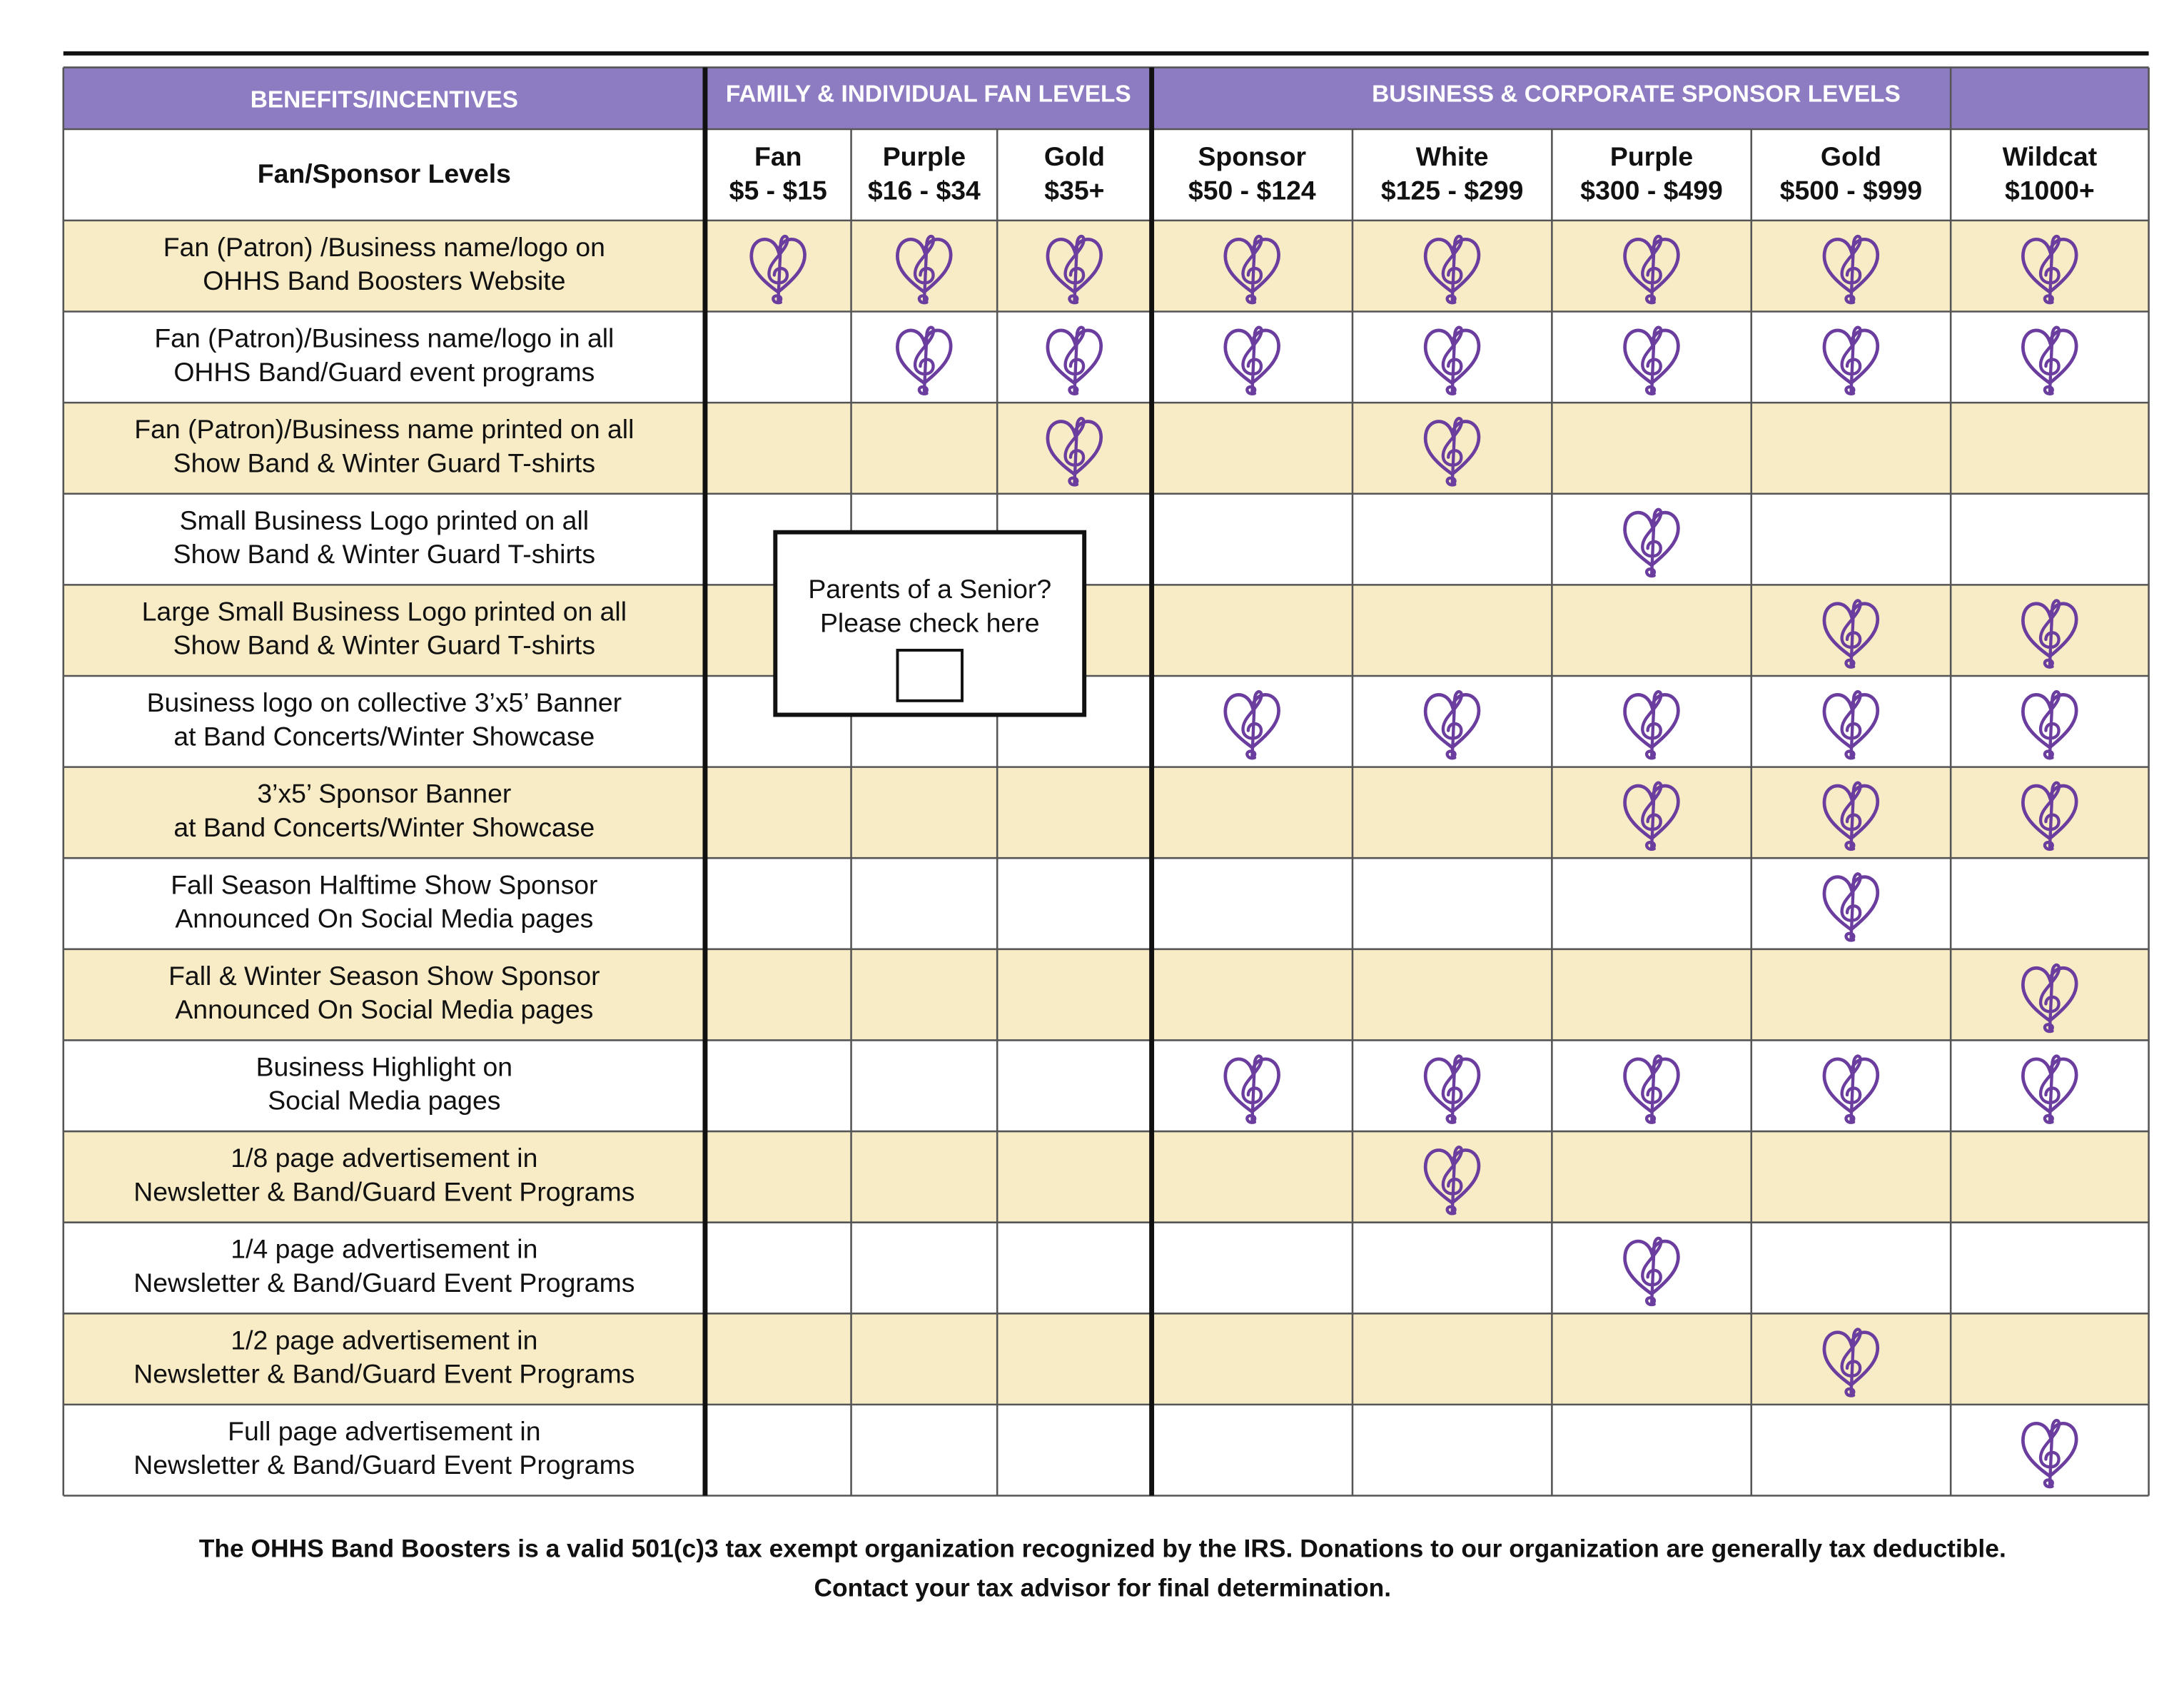  What do you see at coordinates (384, 702) in the screenshot?
I see `benefit-label: Business logo on collective 3’x5’ Banner` at bounding box center [384, 702].